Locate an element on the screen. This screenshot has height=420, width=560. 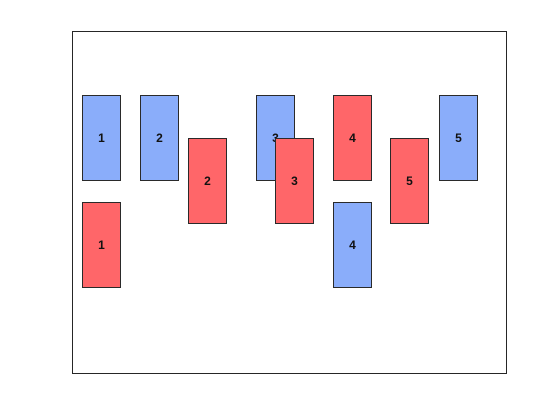
card-blue-5: 5 is located at coordinates (458, 138).